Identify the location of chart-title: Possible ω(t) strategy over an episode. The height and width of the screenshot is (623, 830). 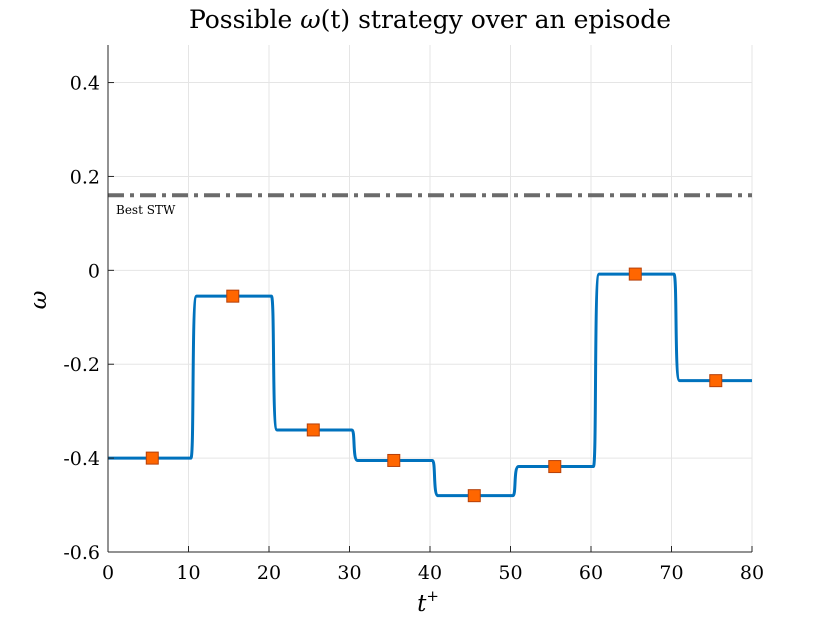
(430, 19).